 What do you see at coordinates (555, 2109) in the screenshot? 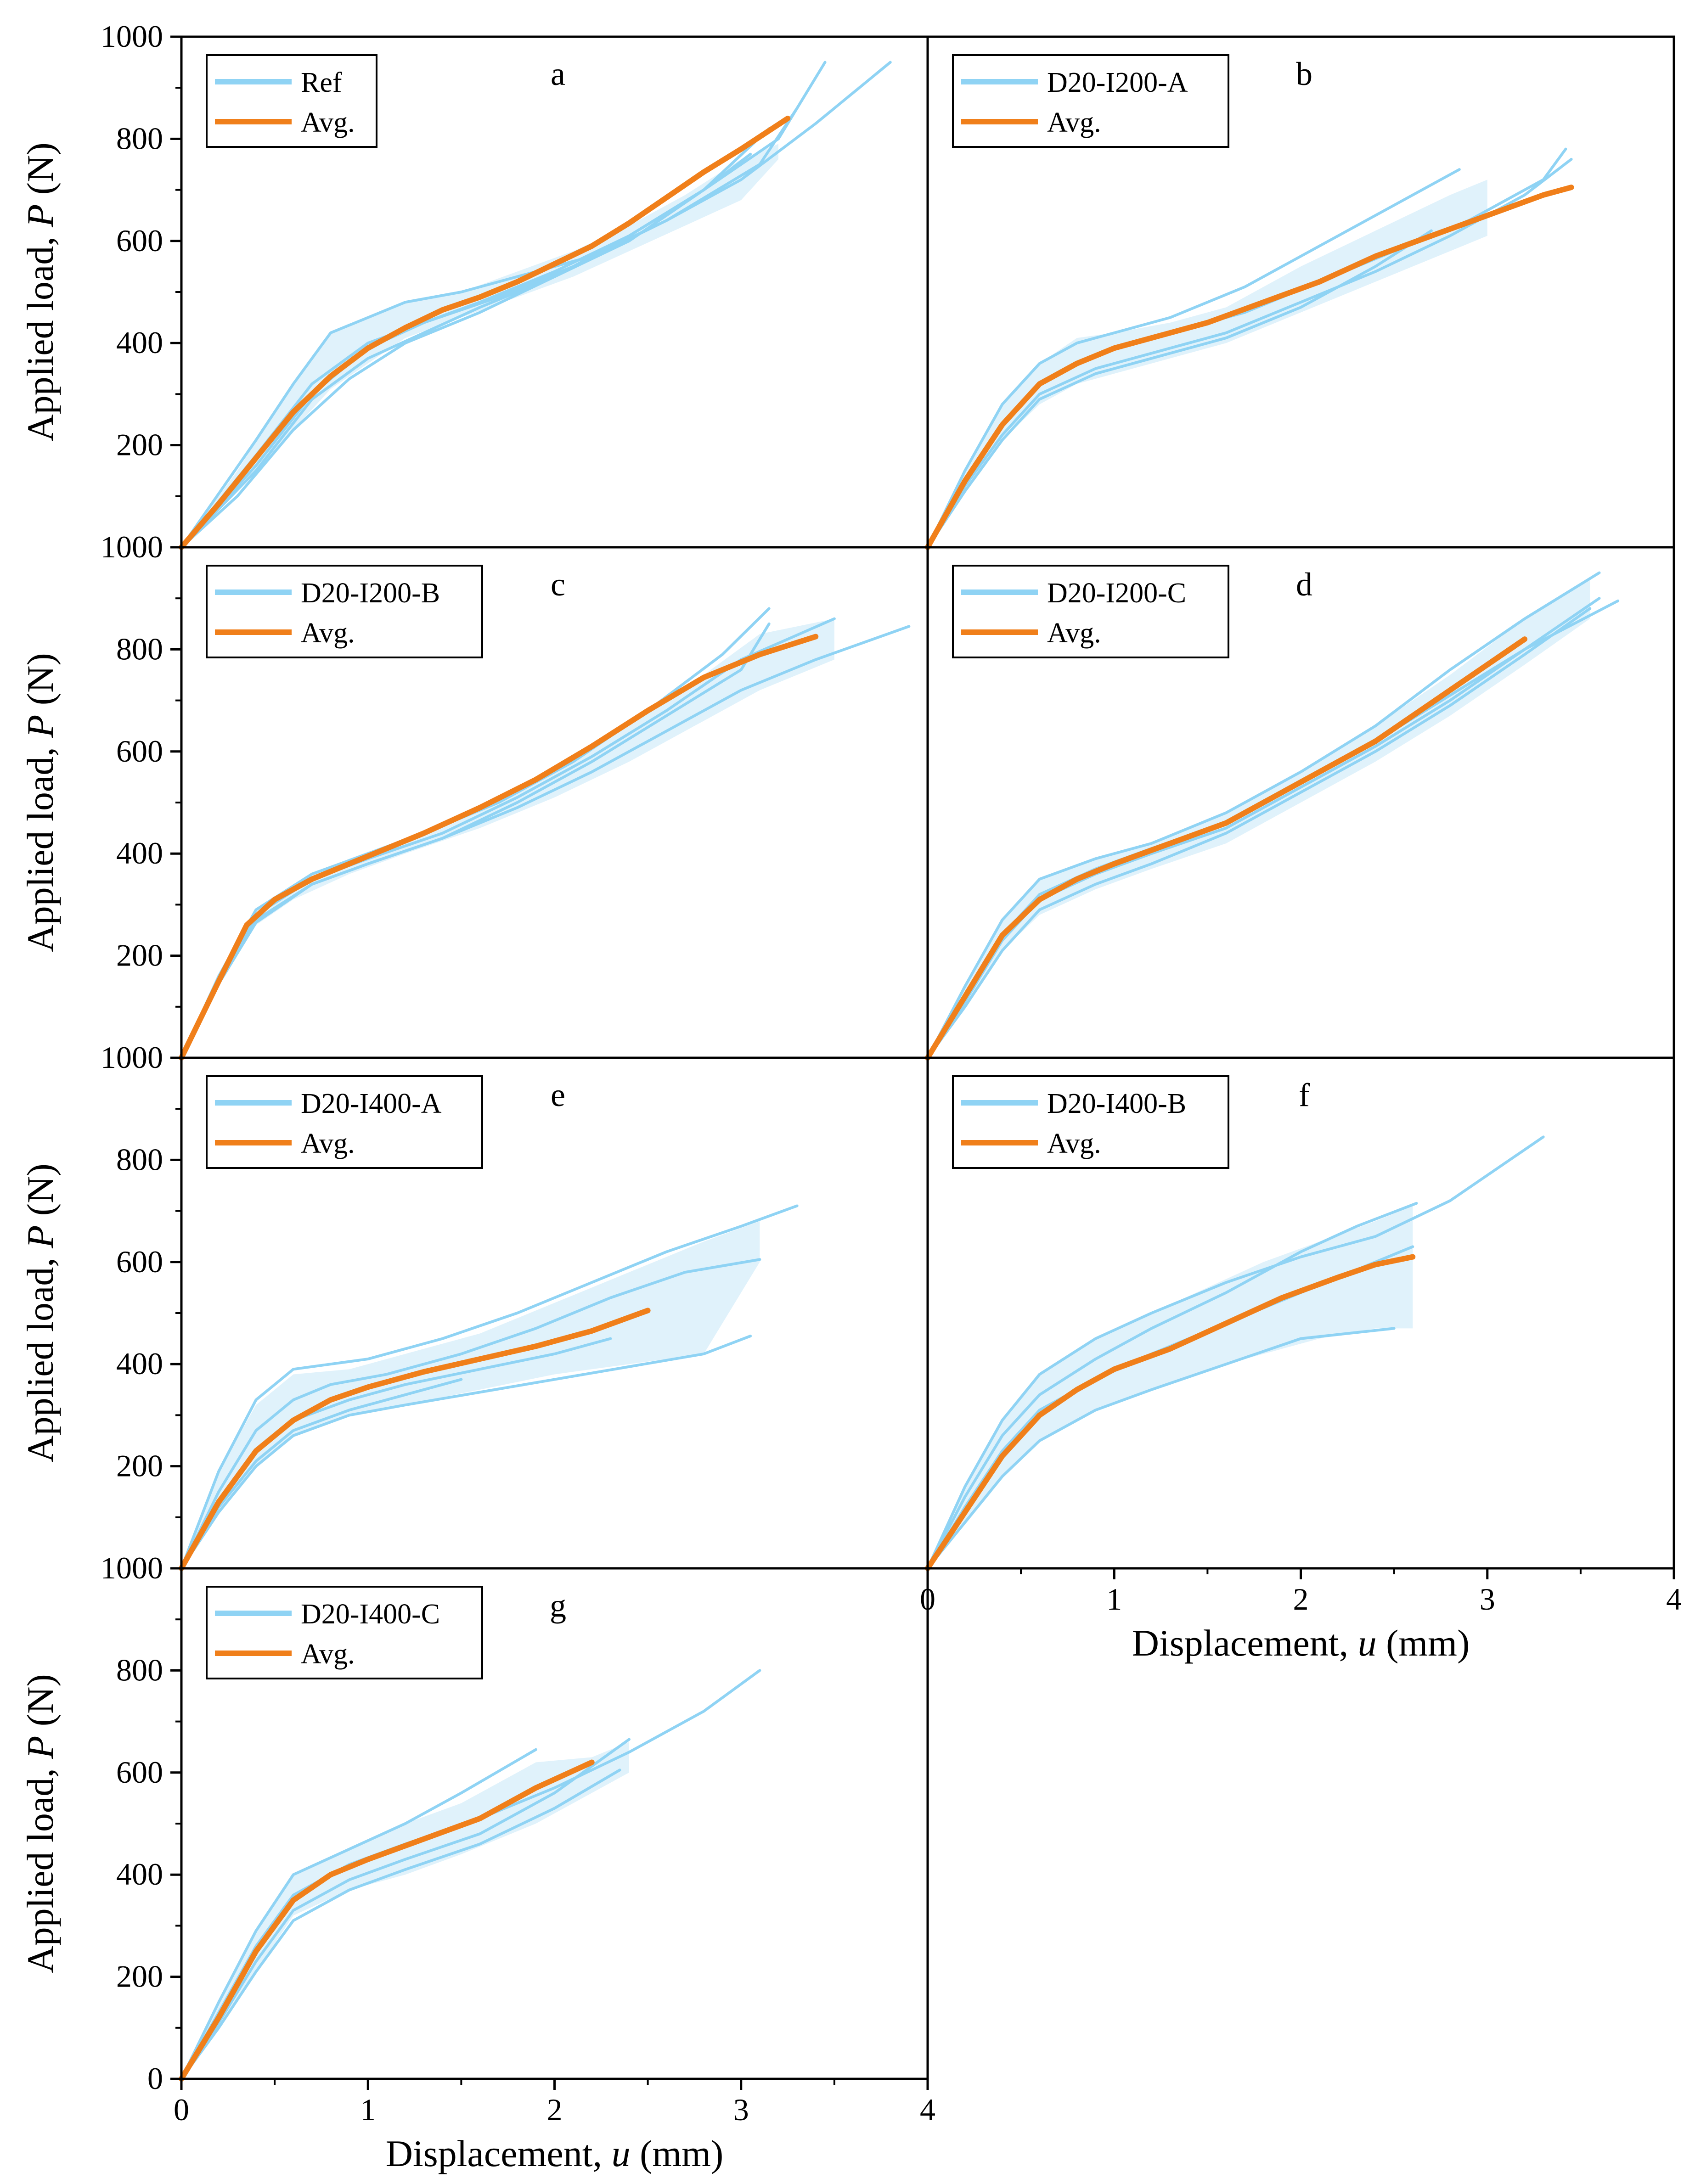
I see `x-tick-label: 2` at bounding box center [555, 2109].